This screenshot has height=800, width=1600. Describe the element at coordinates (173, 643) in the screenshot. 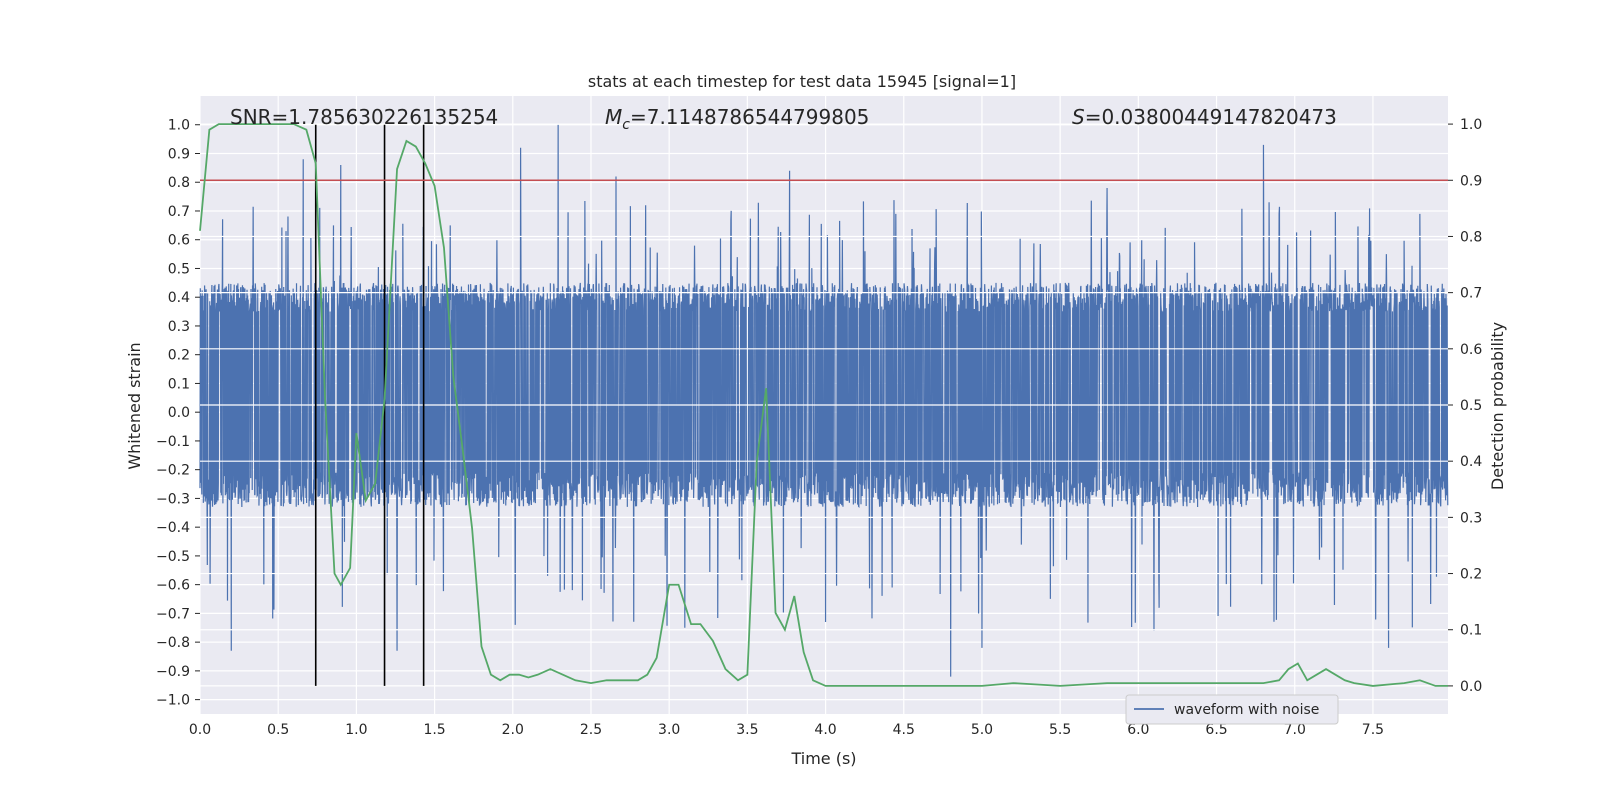

I see `y-left-tick-label: −0.8` at that location.